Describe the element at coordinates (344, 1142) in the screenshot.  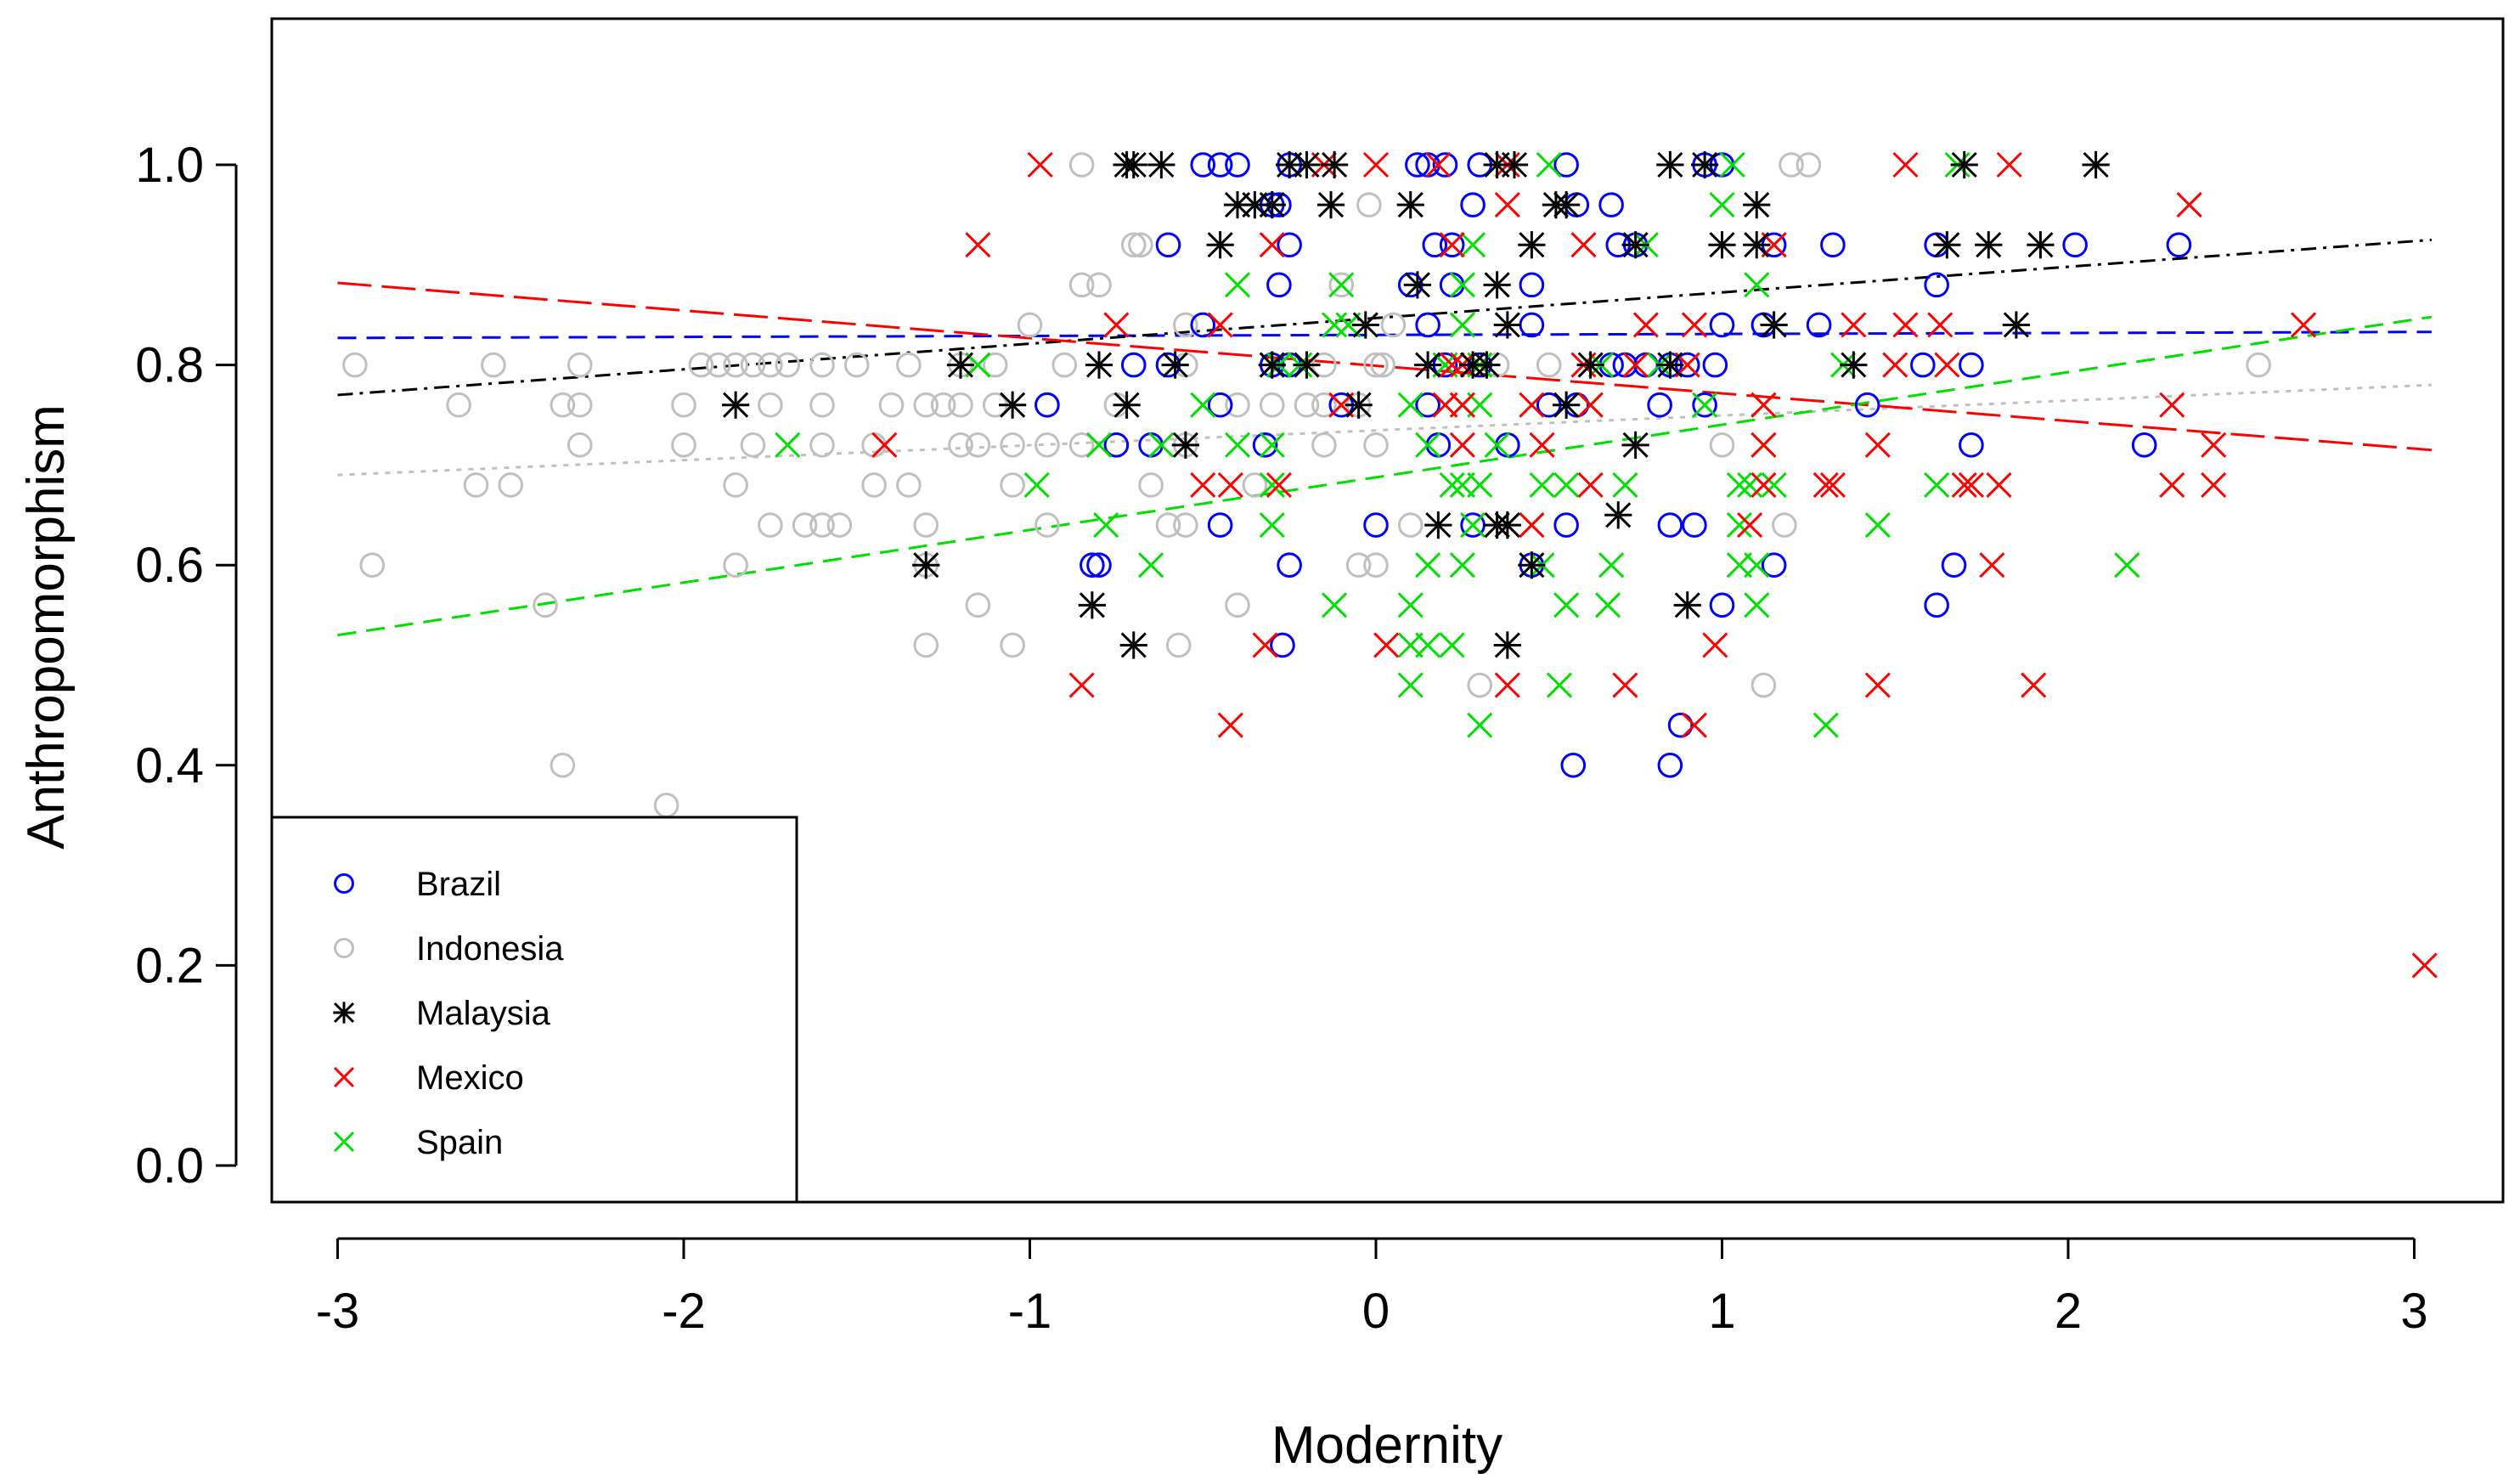
I see `legend-marker-spain-stroke-b` at that location.